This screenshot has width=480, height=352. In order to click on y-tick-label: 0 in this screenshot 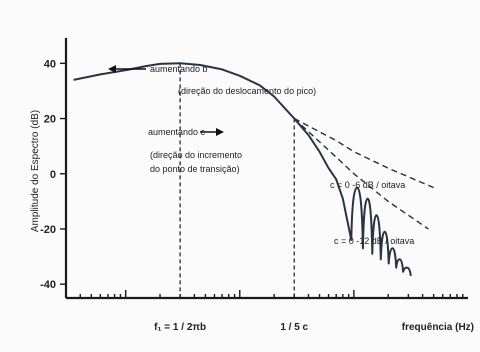, I will do `click(53, 175)`.